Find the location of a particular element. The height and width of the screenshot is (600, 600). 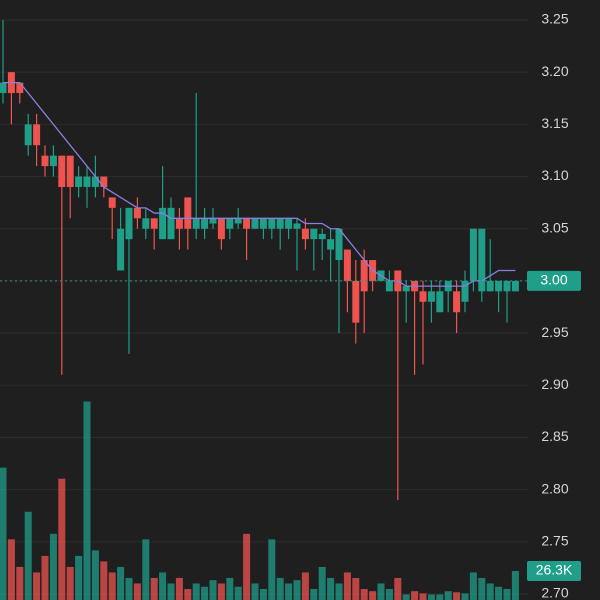

last-price-box is located at coordinates (554, 280).